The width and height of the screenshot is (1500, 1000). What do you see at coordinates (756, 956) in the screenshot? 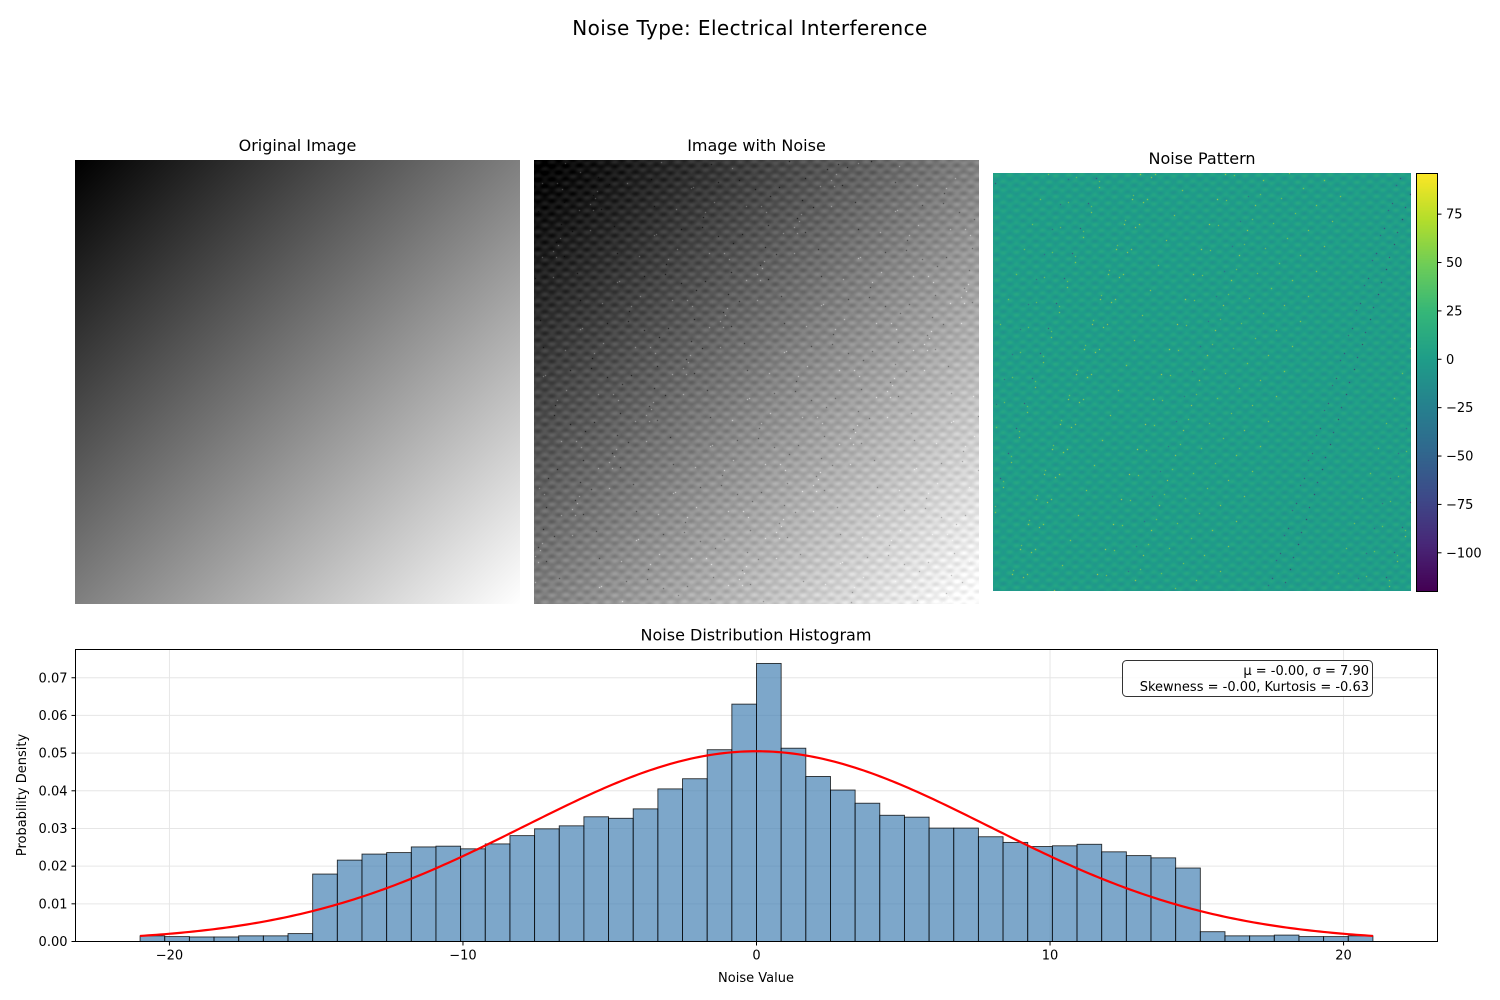
I see `x-tick-label: 0` at bounding box center [756, 956].